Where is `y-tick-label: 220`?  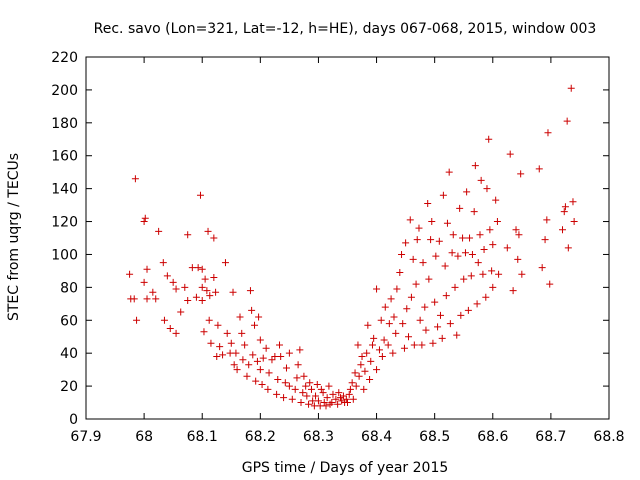
y-tick-label: 220 is located at coordinates (64, 58).